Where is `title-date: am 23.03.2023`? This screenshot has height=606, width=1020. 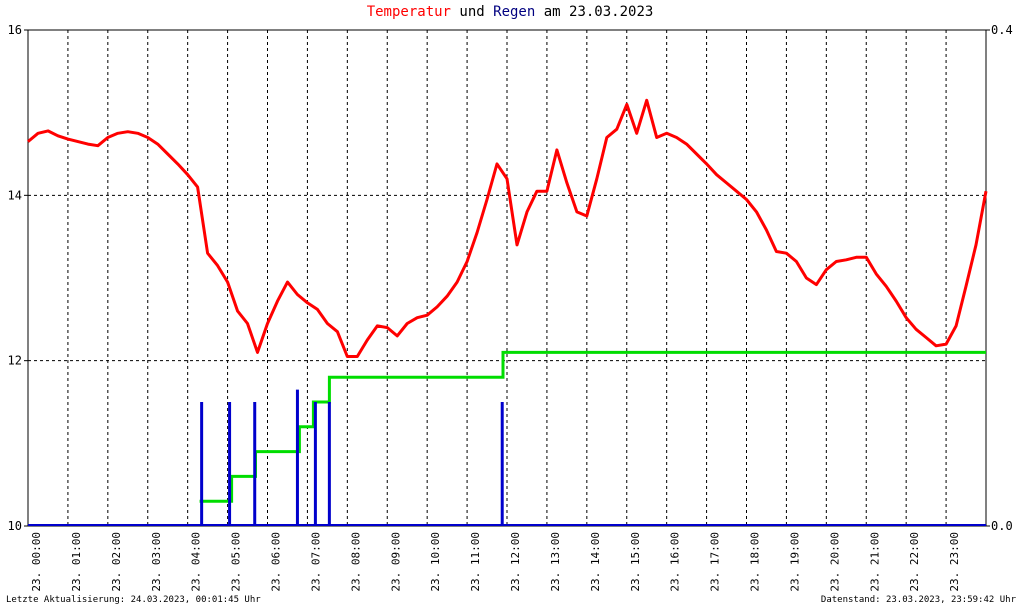
title-date: am 23.03.2023 is located at coordinates (594, 12).